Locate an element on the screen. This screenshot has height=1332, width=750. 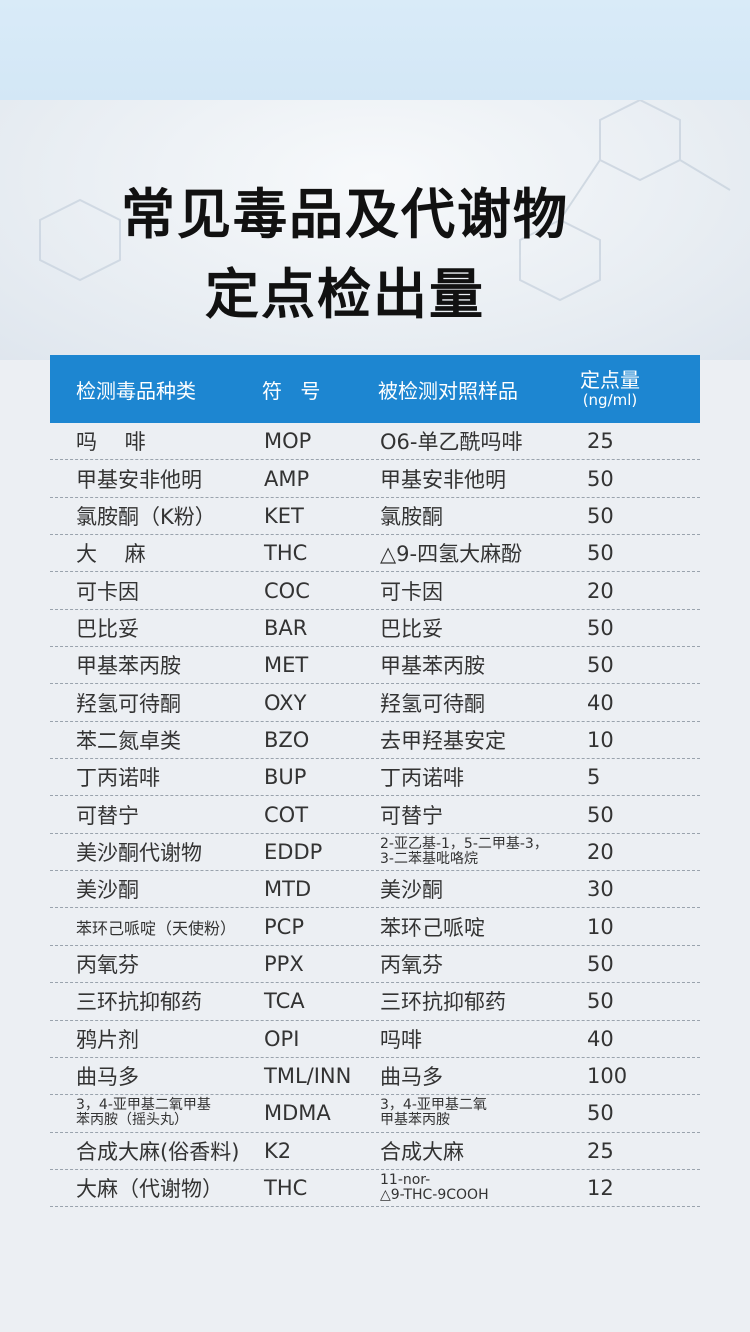
cell-symbol: EDDP is located at coordinates (293, 851).